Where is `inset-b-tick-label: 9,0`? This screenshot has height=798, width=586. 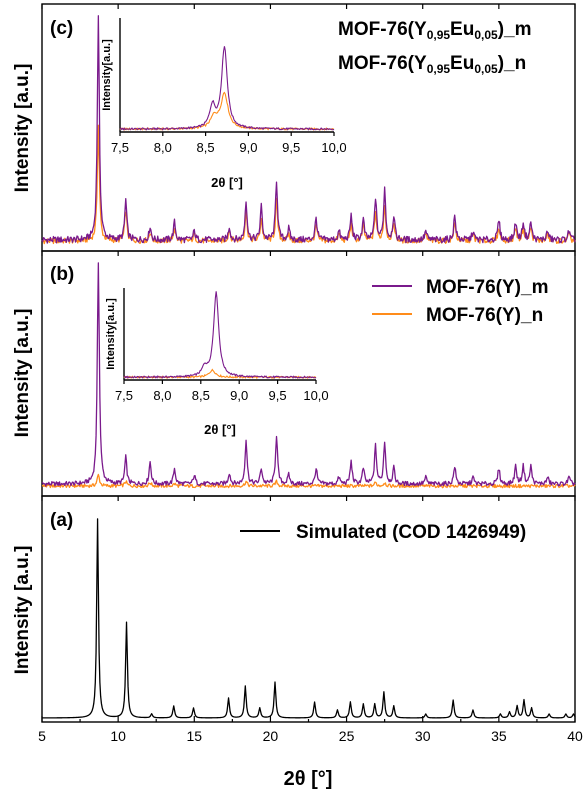
inset-b-tick-label: 9,0 is located at coordinates (239, 395).